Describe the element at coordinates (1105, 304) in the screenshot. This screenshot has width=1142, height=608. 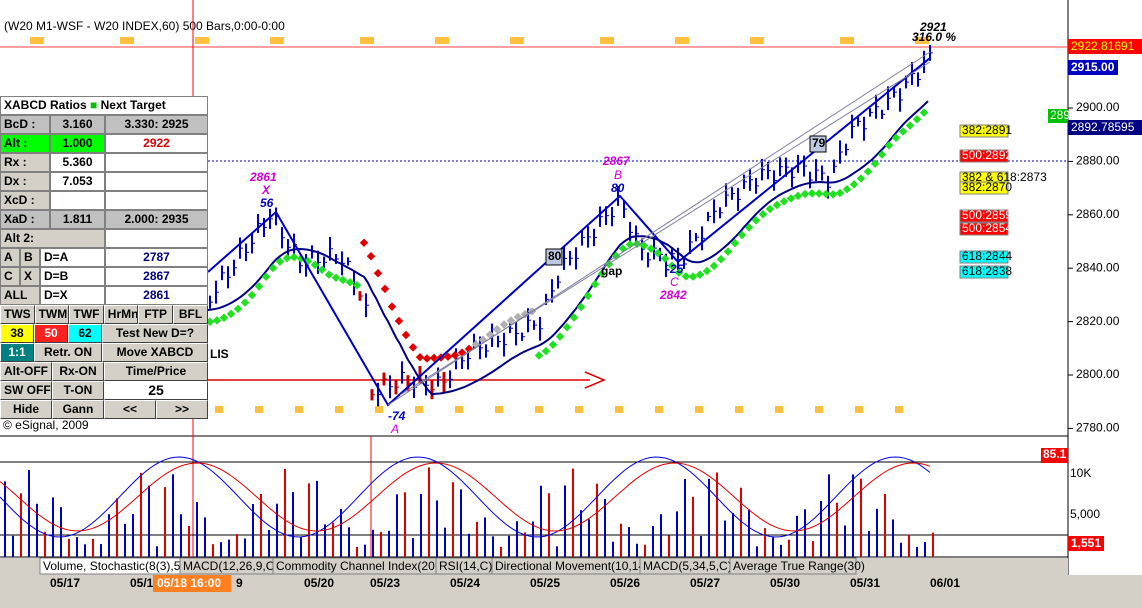
I see `price-axis-bg` at that location.